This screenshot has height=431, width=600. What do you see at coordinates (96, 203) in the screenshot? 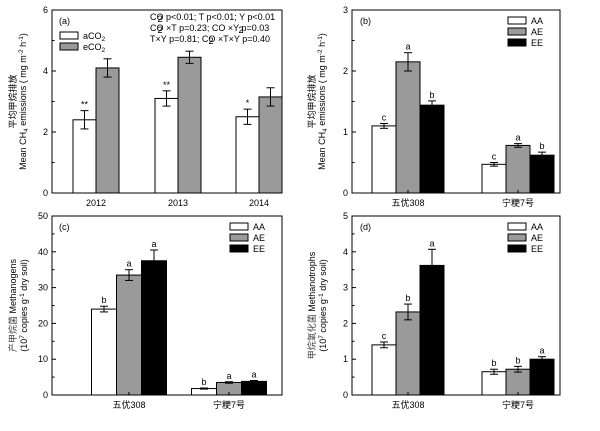
I see `x-tick-label: 2012` at bounding box center [96, 203].